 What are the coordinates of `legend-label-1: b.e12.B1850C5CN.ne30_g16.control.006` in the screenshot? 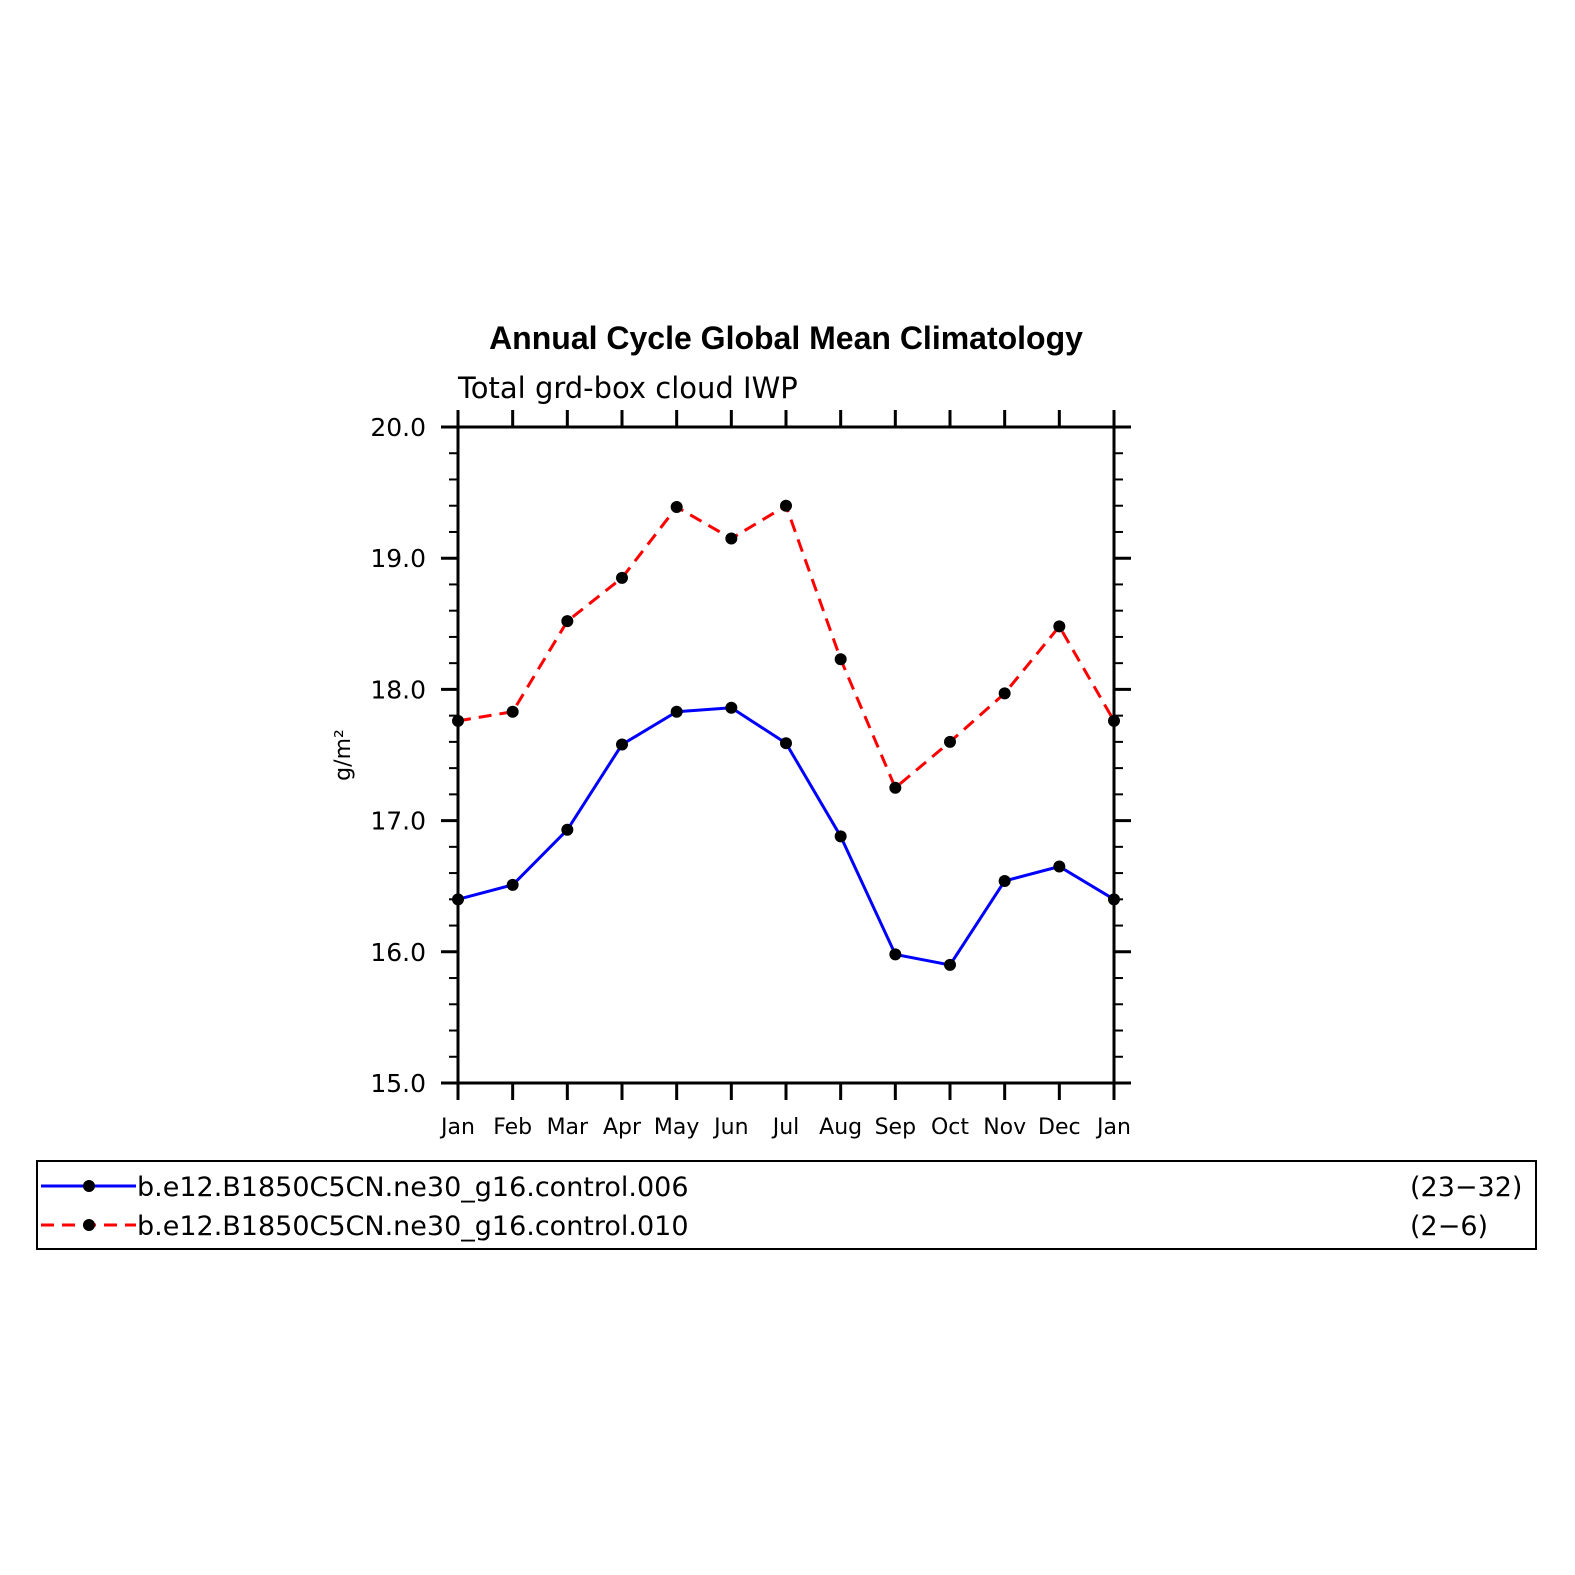 It's located at (413, 1187).